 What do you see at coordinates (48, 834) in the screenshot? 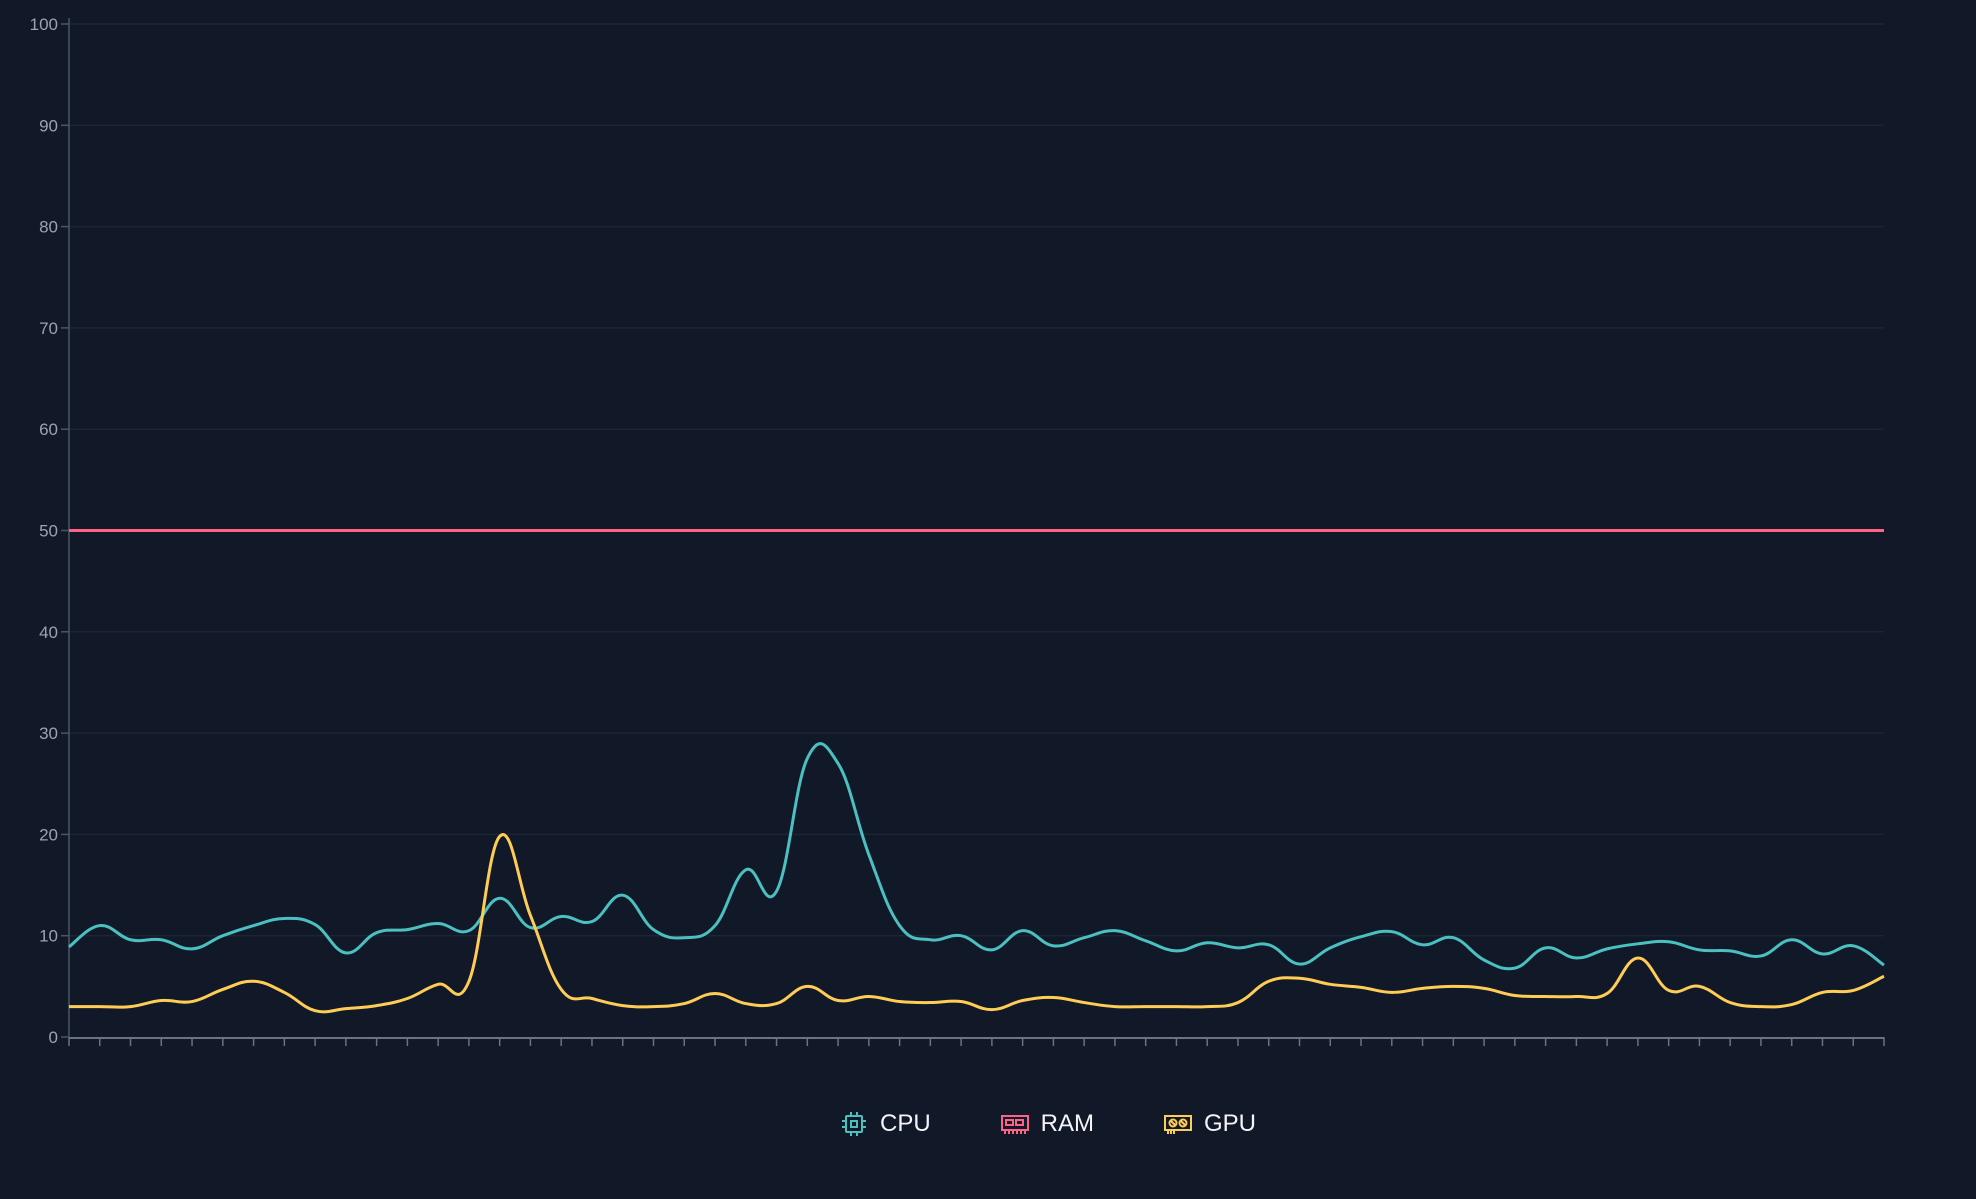
I see `y-tick-label: 20` at bounding box center [48, 834].